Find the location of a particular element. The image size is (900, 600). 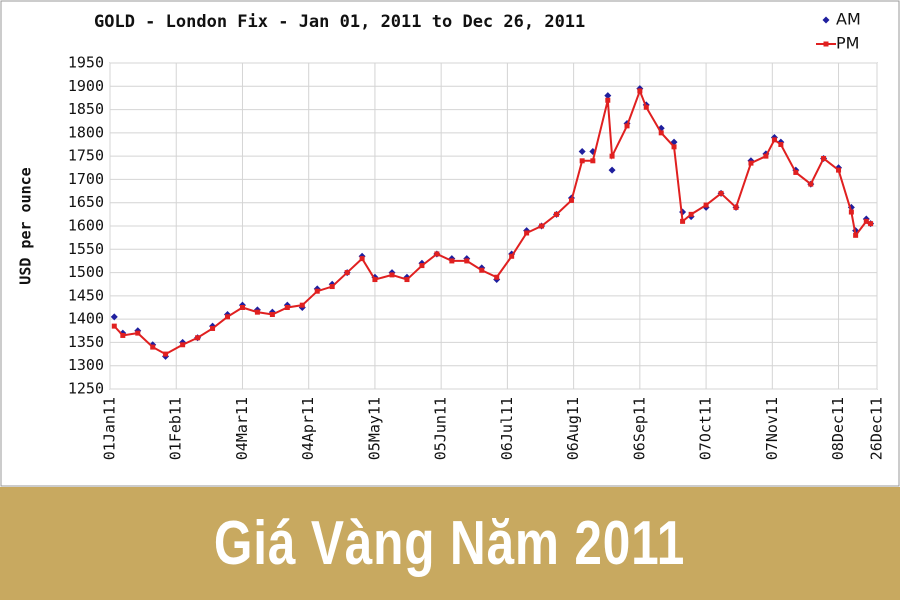

y-tick-label: 1600 is located at coordinates (86, 226).